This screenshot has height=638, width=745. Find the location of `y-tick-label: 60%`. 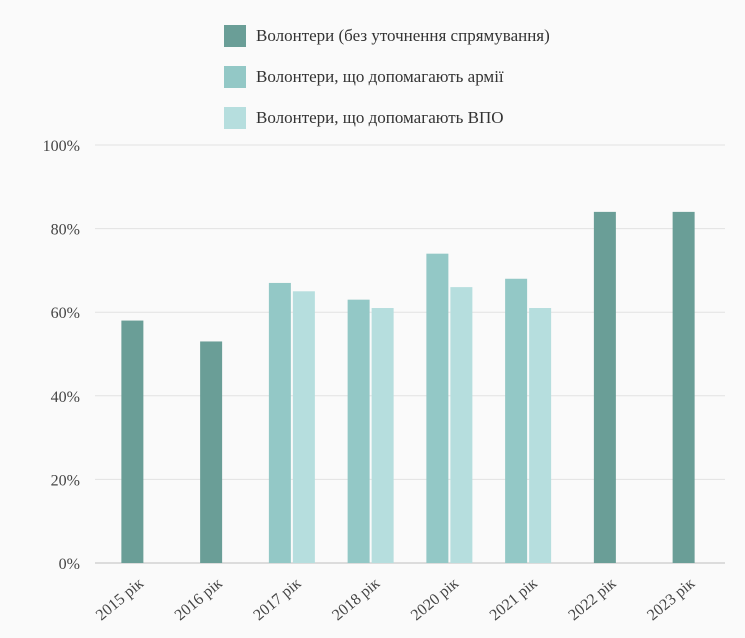

y-tick-label: 60% is located at coordinates (65, 313).